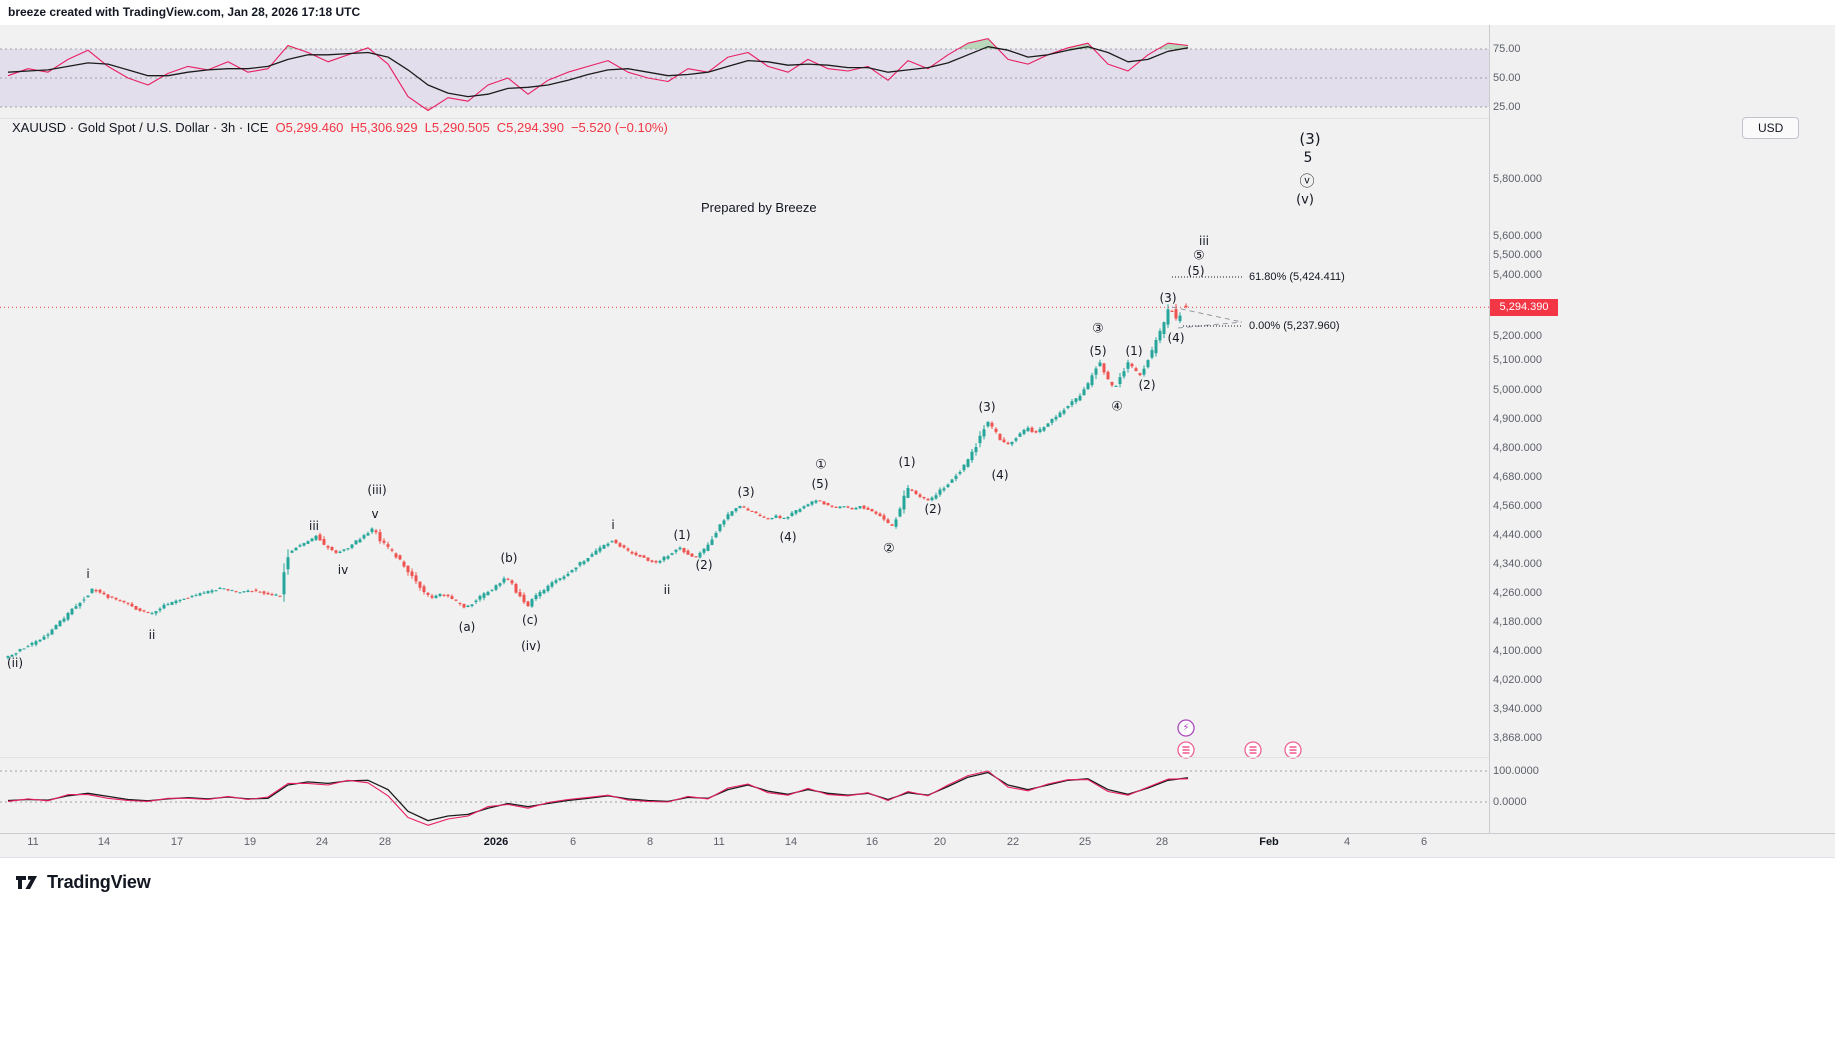 The height and width of the screenshot is (1059, 1835). I want to click on indicator-line-slow, so click(598, 72).